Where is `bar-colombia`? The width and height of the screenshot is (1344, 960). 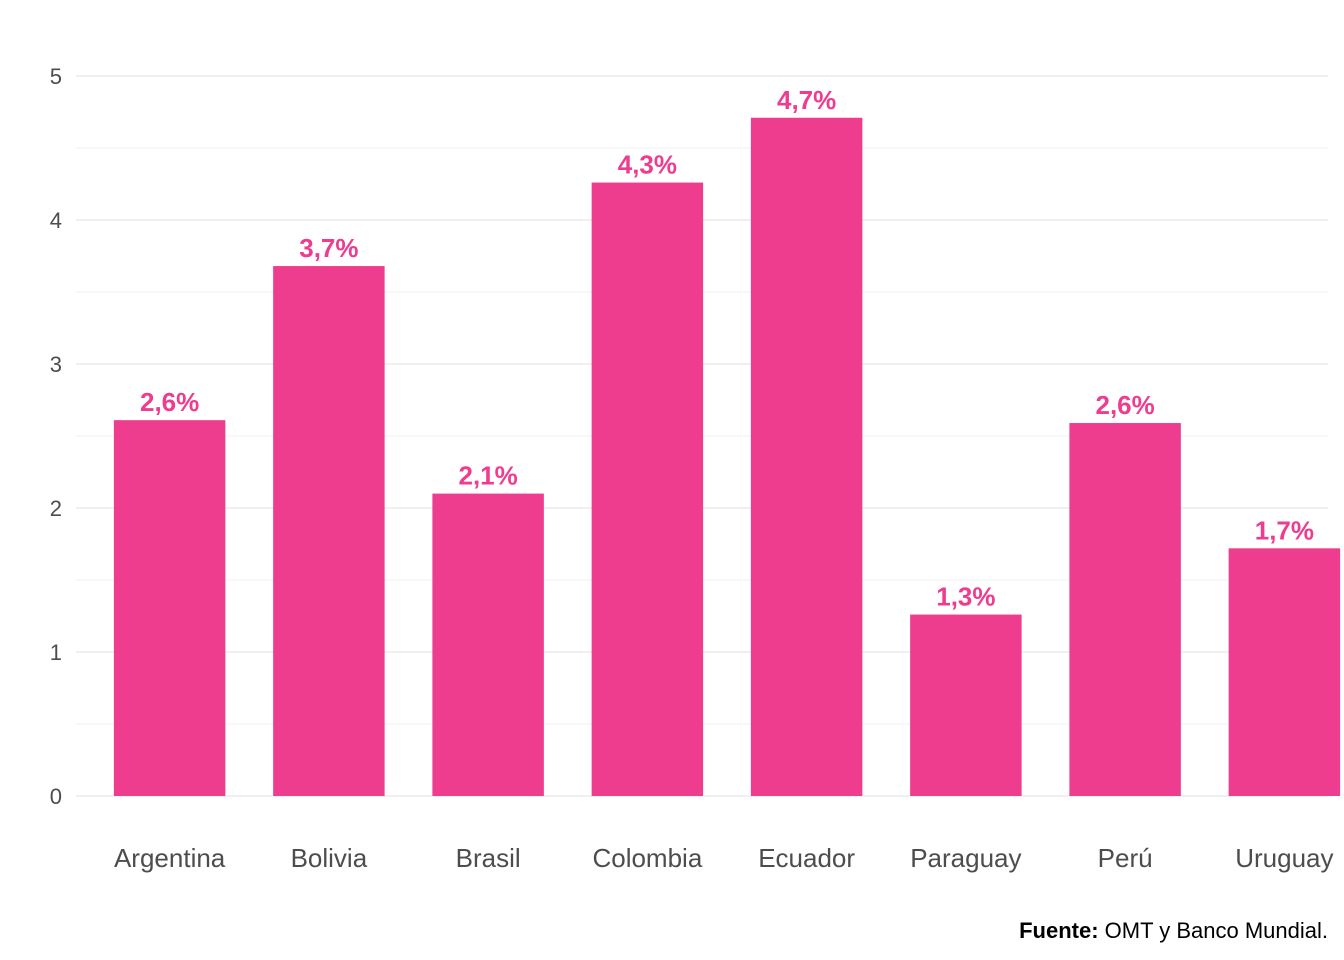 bar-colombia is located at coordinates (647, 489).